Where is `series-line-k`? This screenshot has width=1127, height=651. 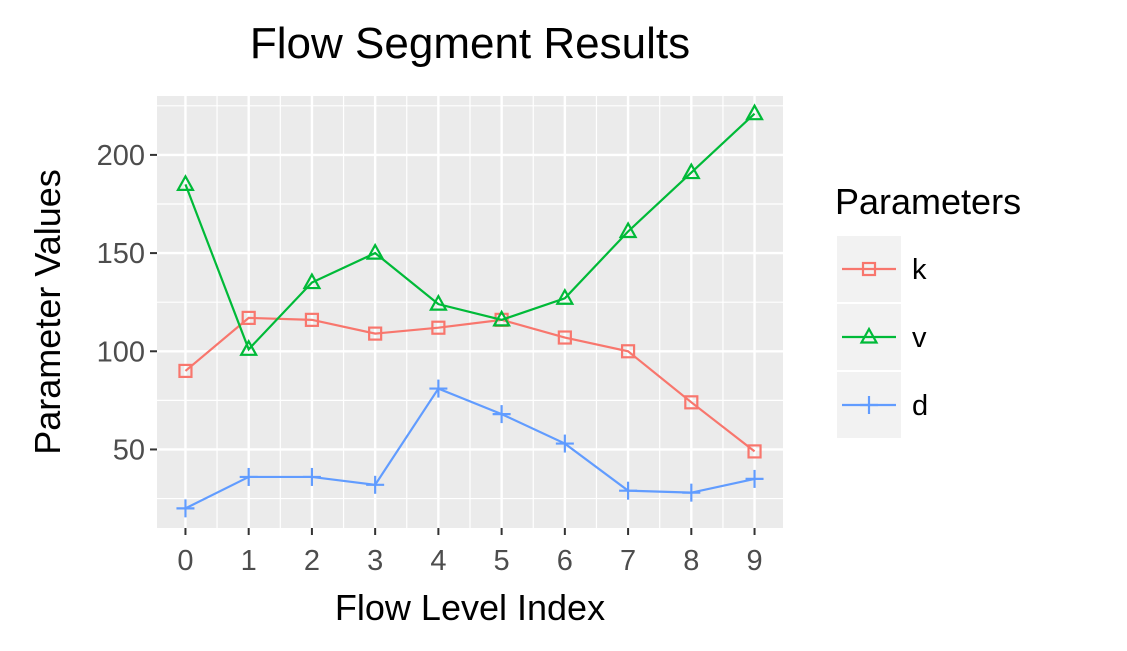 series-line-k is located at coordinates (470, 384).